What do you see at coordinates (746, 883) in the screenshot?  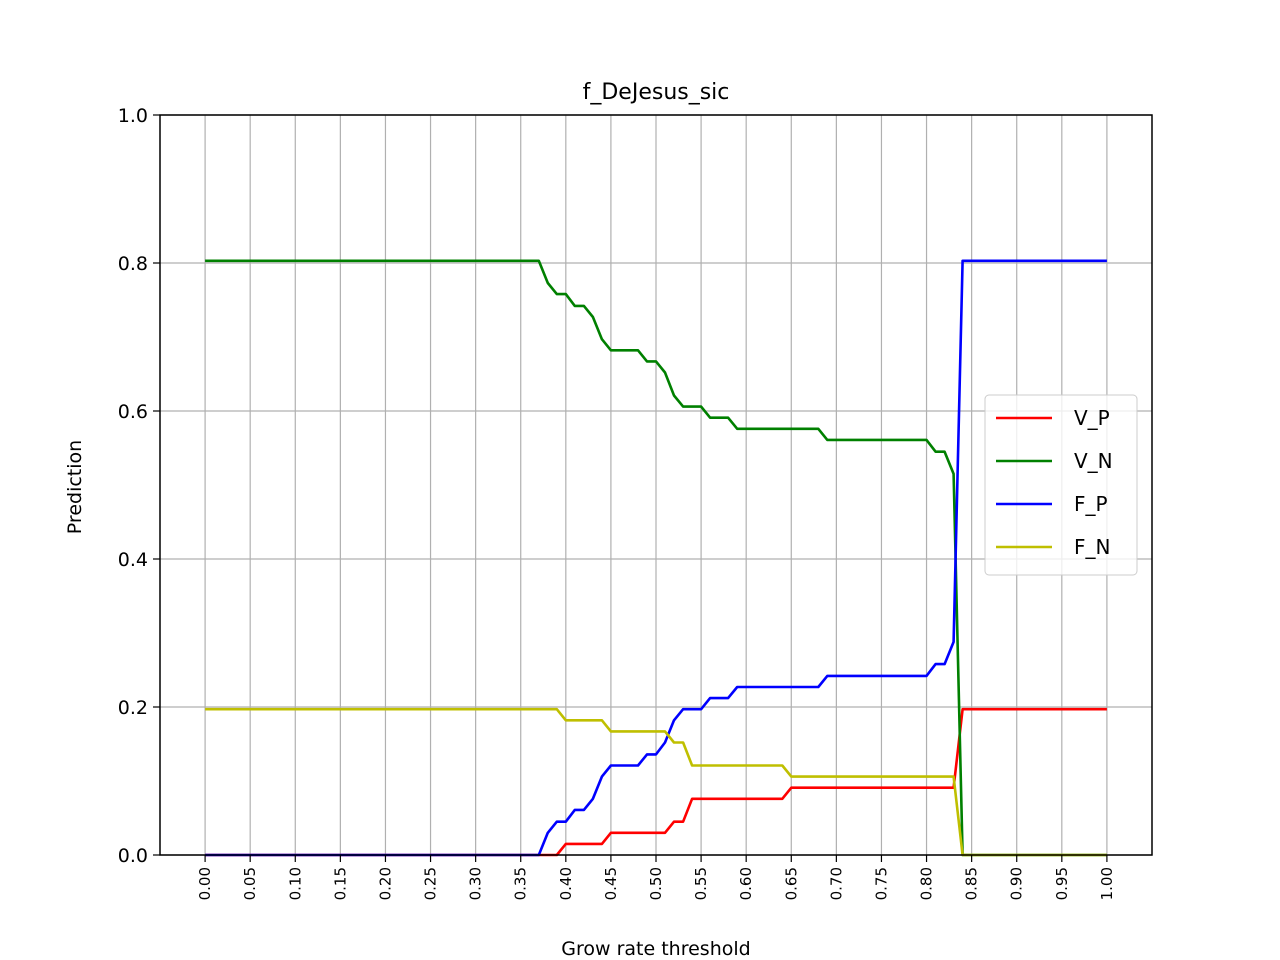 I see `x-tick-label: 0.60` at bounding box center [746, 883].